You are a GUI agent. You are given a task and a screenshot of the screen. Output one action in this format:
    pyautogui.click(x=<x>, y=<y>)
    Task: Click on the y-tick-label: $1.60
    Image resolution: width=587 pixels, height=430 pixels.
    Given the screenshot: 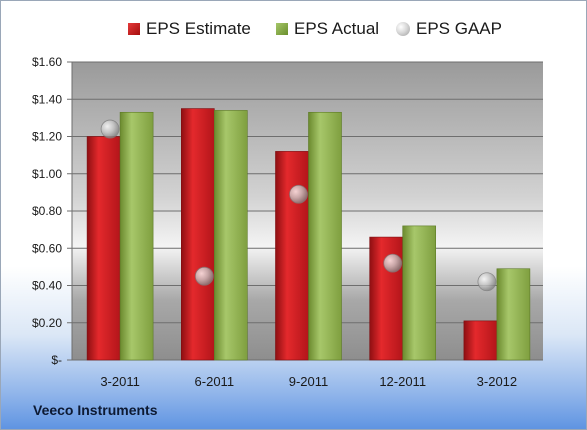 What is the action you would take?
    pyautogui.click(x=47, y=62)
    